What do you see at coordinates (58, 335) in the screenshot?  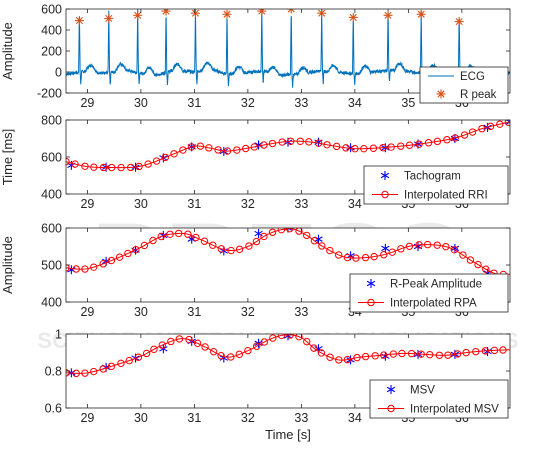 I see `y-tick-label: 1` at bounding box center [58, 335].